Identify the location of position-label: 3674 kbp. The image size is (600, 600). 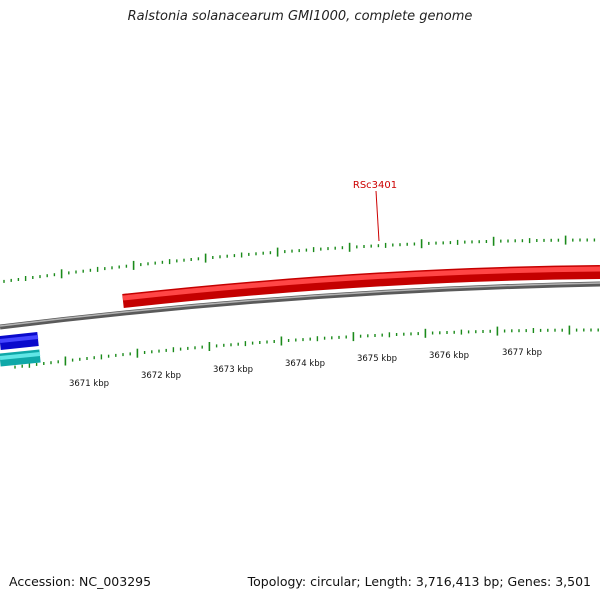
(305, 364).